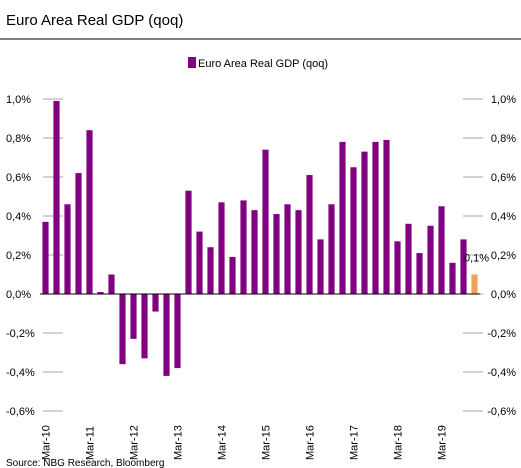 Image resolution: width=521 pixels, height=468 pixels. I want to click on x-tick-label: Mar-15, so click(267, 442).